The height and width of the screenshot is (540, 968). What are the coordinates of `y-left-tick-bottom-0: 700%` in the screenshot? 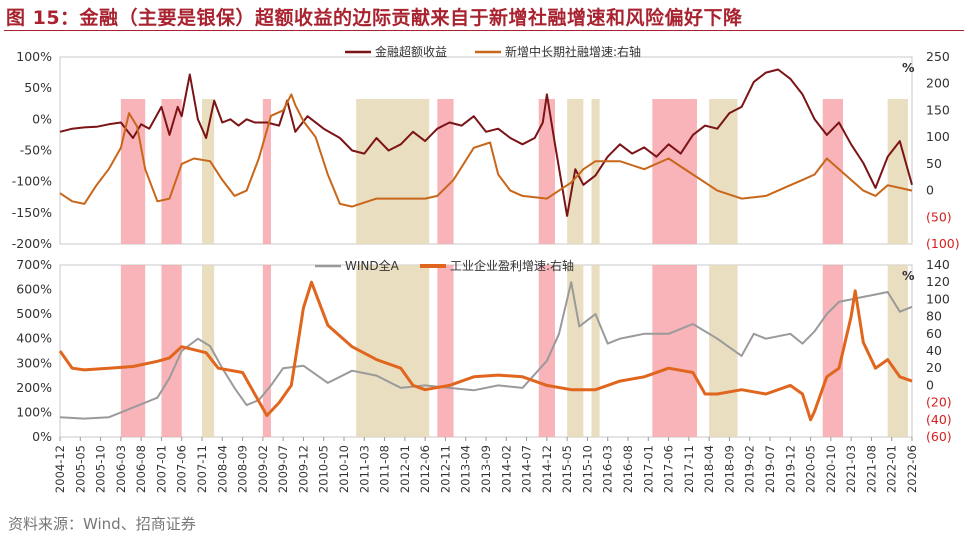 It's located at (34, 264).